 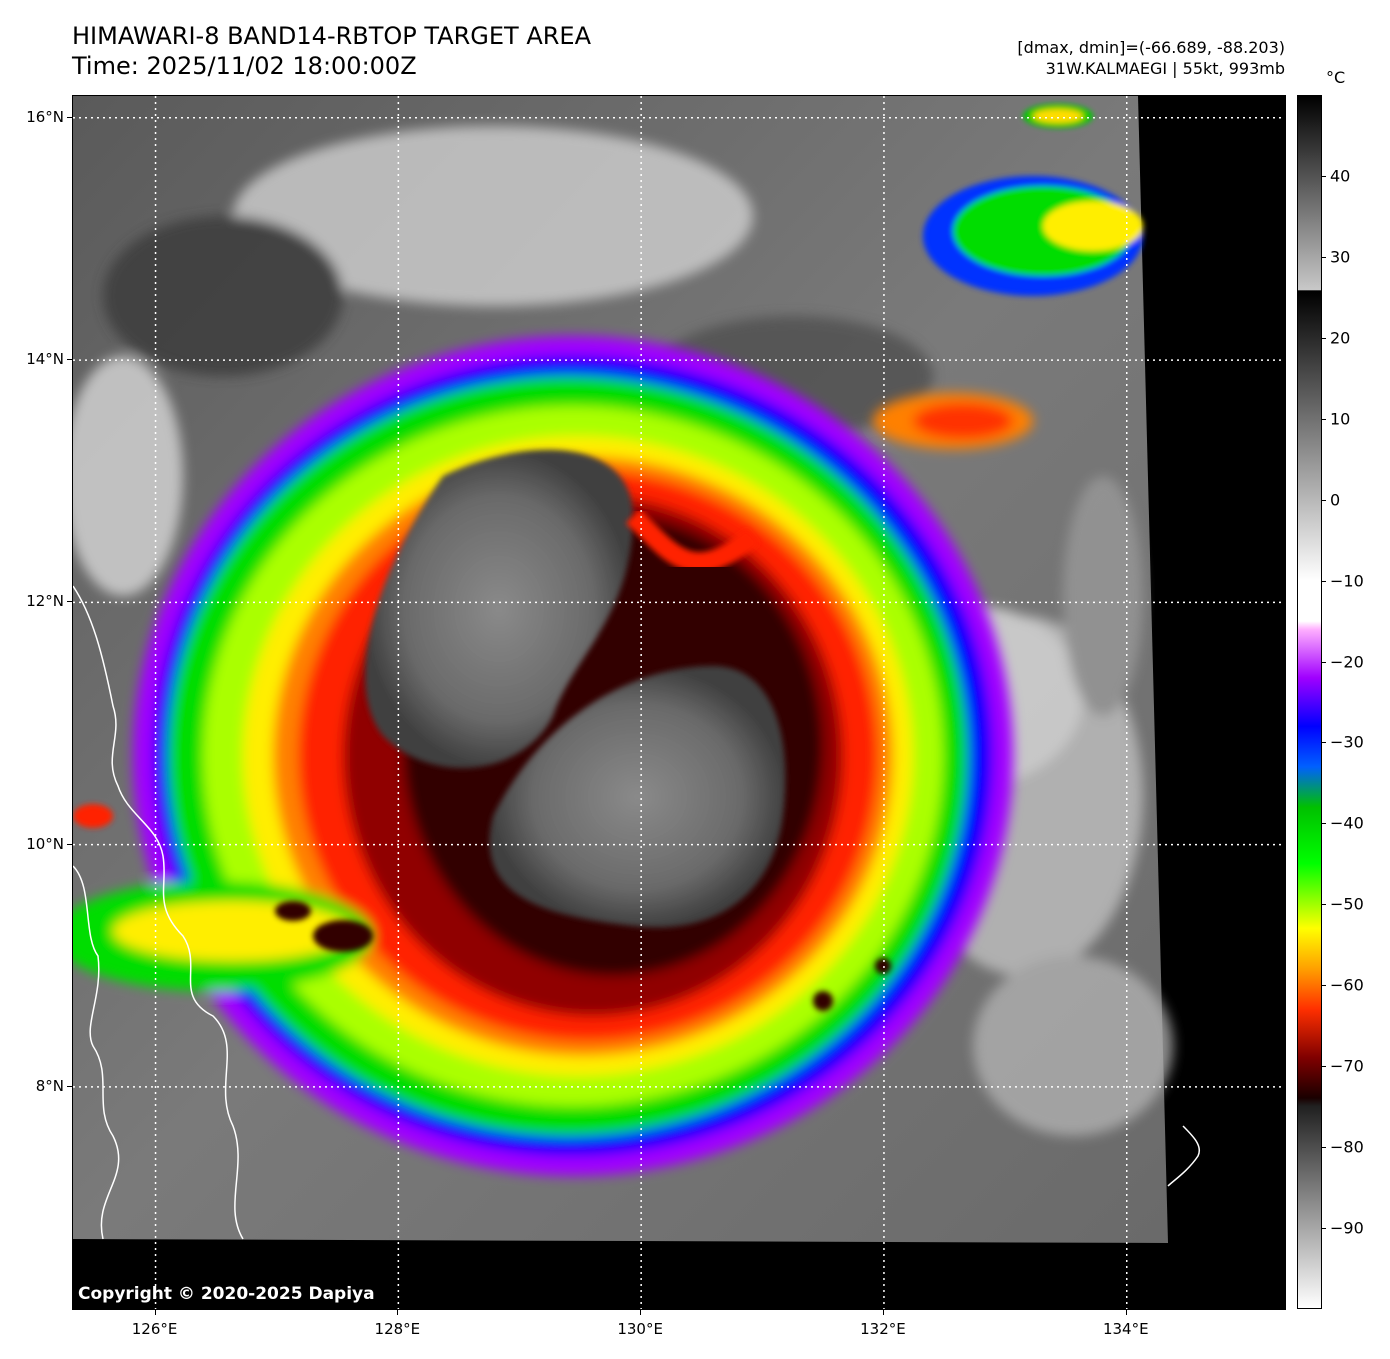 I want to click on lon-tick-label: 128°E, so click(x=397, y=1329).